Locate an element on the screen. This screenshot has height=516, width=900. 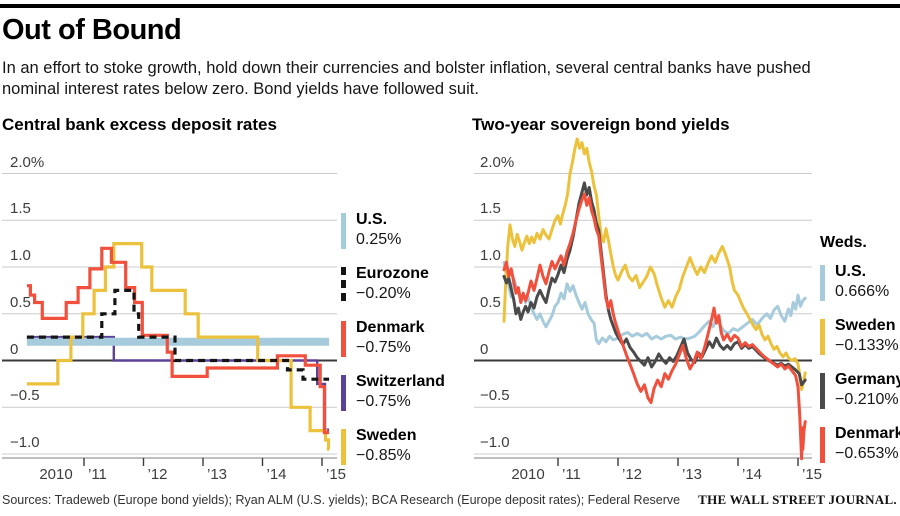
legend-value: 0.25% is located at coordinates (379, 239).